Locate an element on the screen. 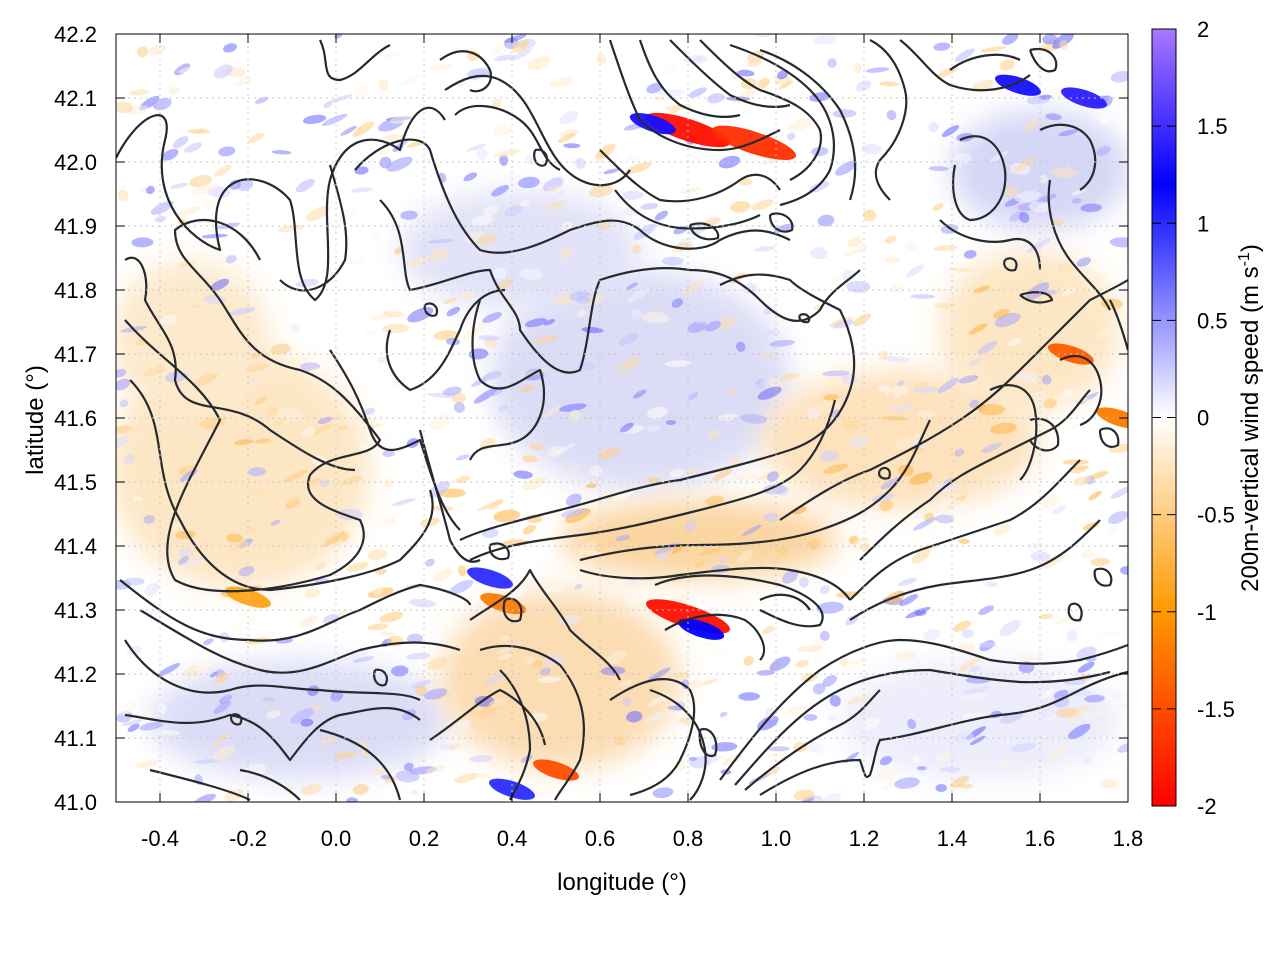 The image size is (1280, 965). colorbar-ticks: -2 -1.5 -1 -0.5 0 0.5 1 1.5 2 is located at coordinates (1193, 418).